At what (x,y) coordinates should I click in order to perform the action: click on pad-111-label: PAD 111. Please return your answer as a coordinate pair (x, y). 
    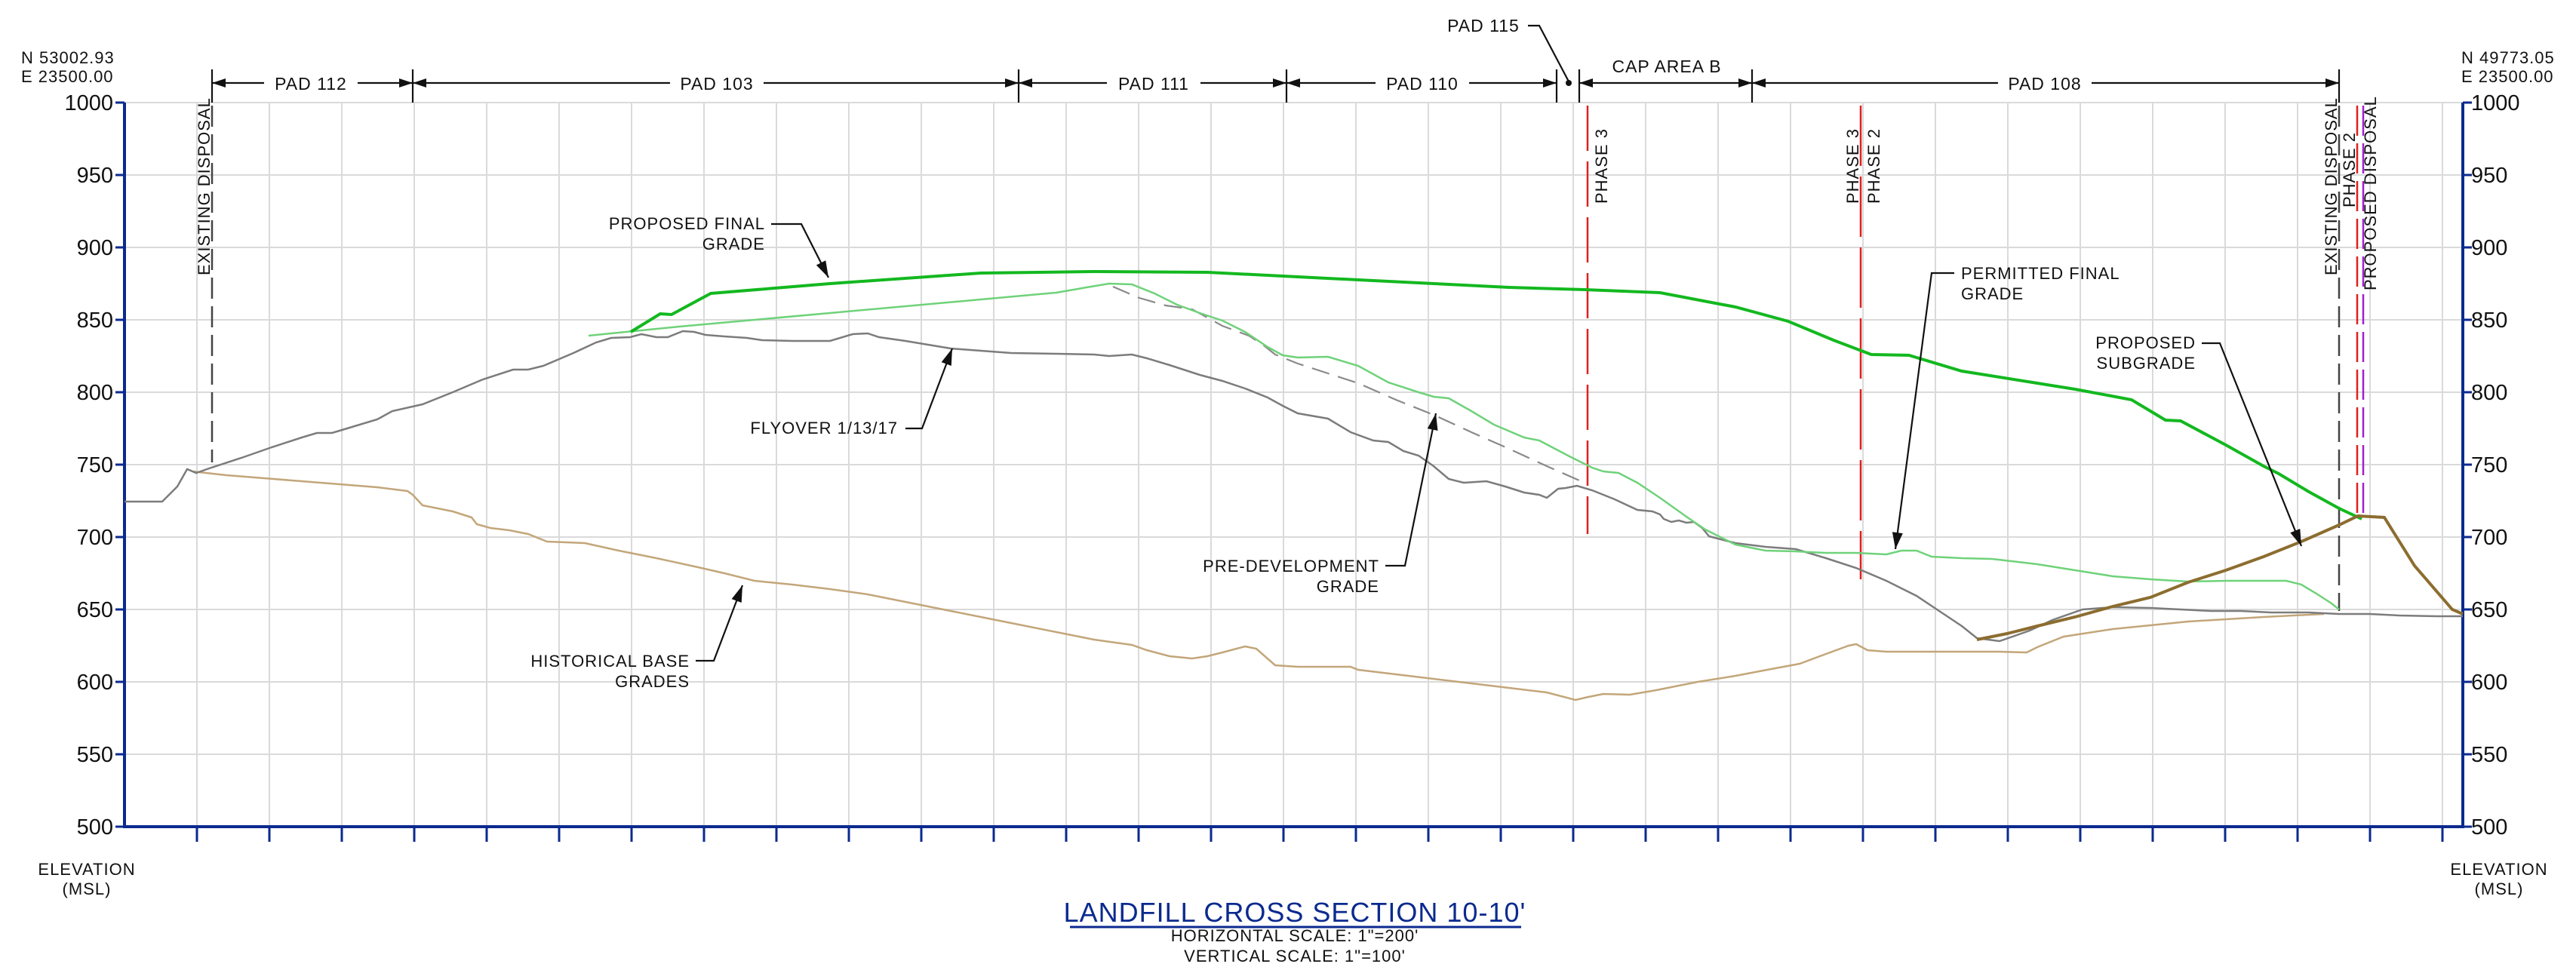
    Looking at the image, I should click on (1153, 84).